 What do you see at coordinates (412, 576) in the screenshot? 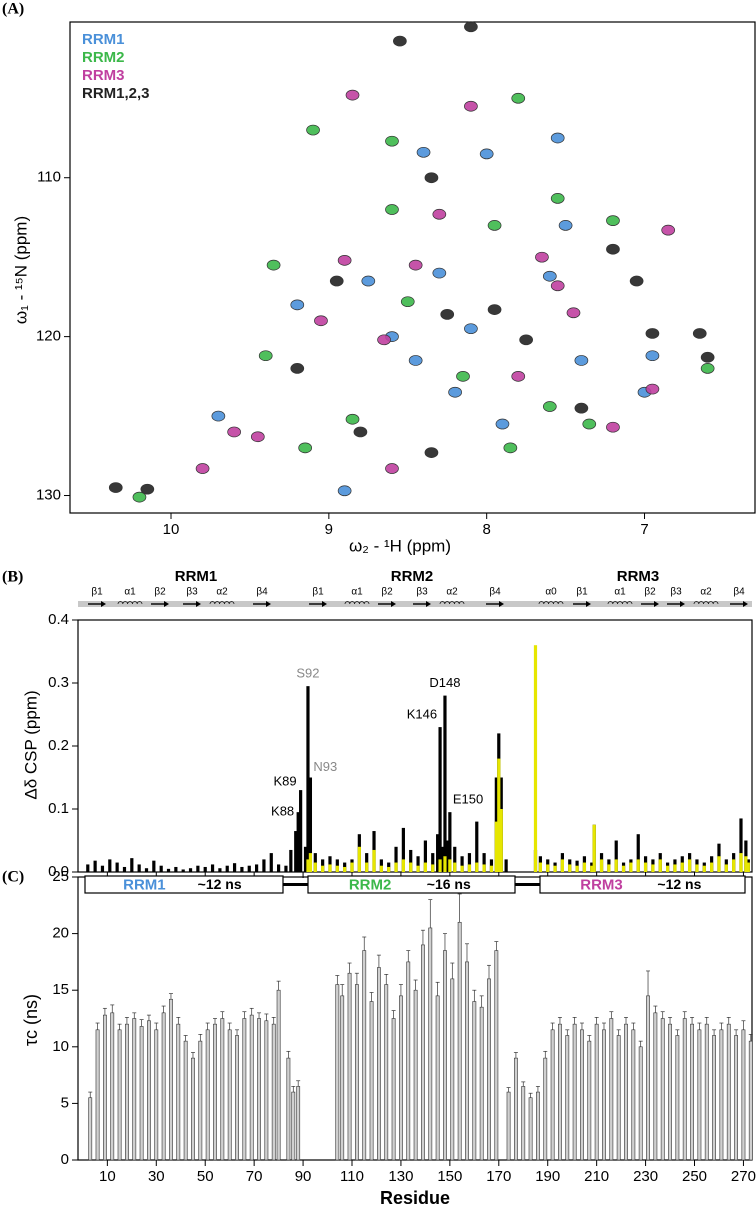
I see `domain-label: RRM2` at bounding box center [412, 576].